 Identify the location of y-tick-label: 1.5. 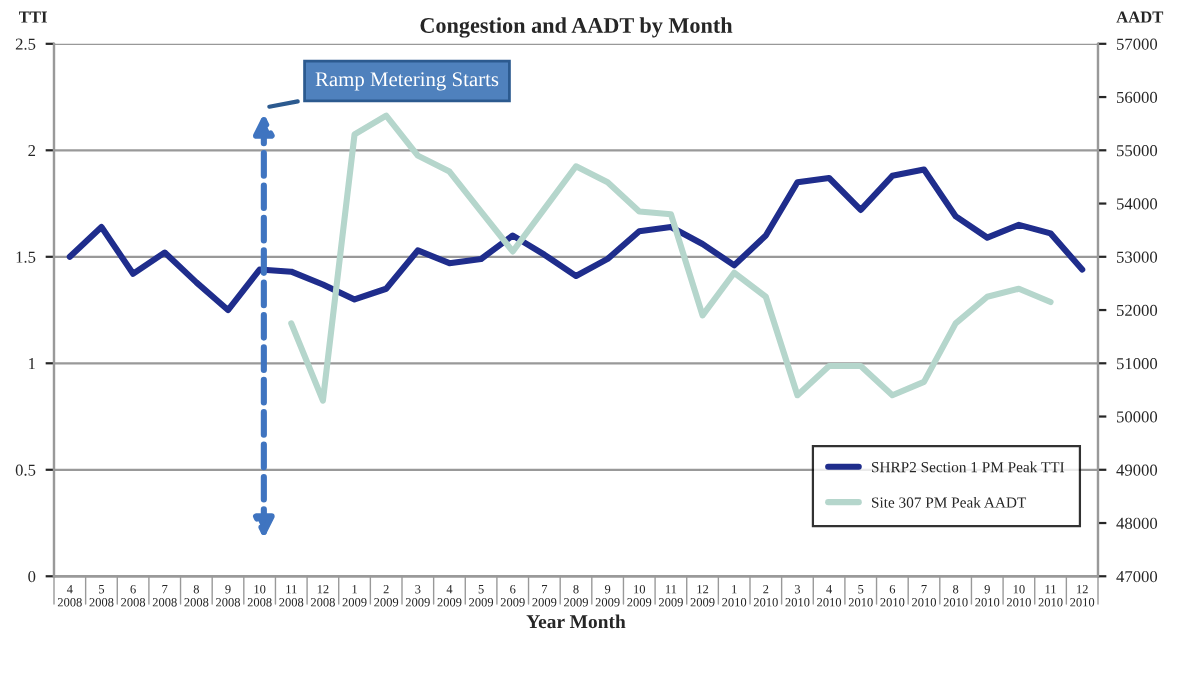
(26, 257).